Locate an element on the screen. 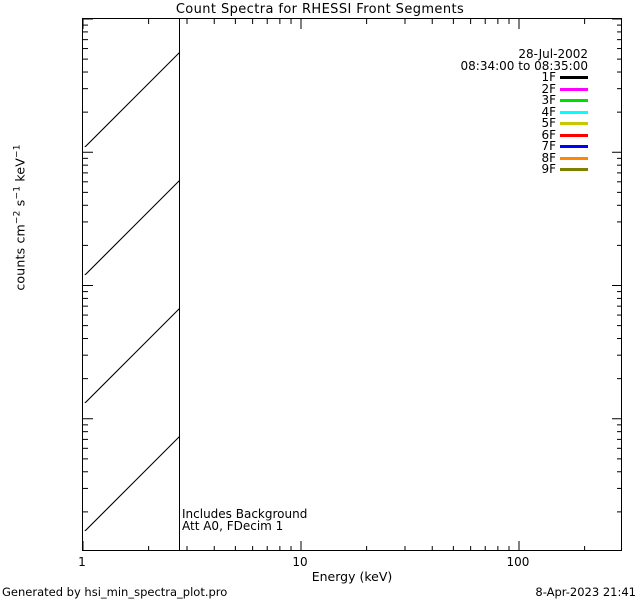 The image size is (640, 600). legend-label-6f: 6F is located at coordinates (548, 134).